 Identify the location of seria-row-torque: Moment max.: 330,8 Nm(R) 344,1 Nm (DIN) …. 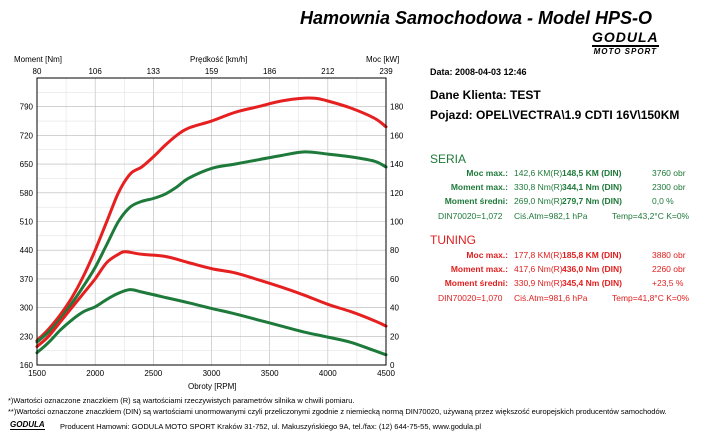
(572, 188).